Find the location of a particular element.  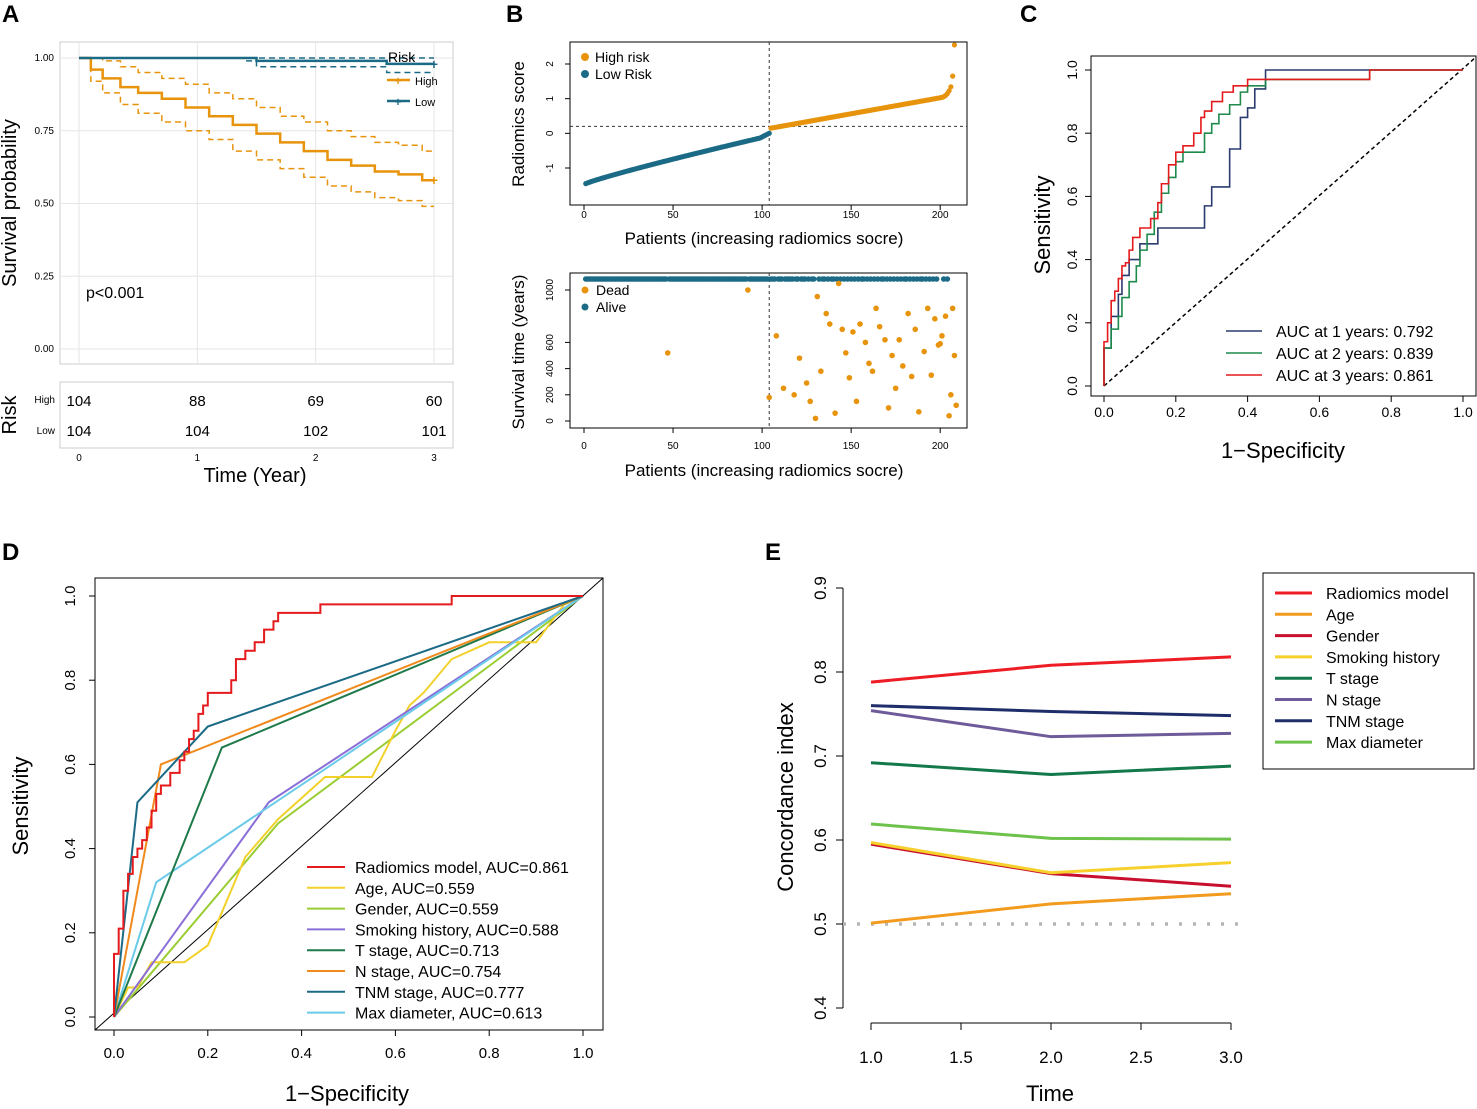

panel-b-top-points is located at coordinates (770, 114).